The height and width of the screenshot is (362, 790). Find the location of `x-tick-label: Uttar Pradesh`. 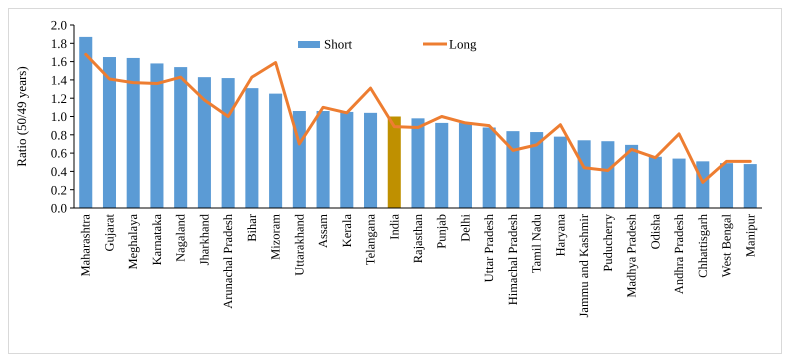

x-tick-label: Uttar Pradesh is located at coordinates (489, 247).